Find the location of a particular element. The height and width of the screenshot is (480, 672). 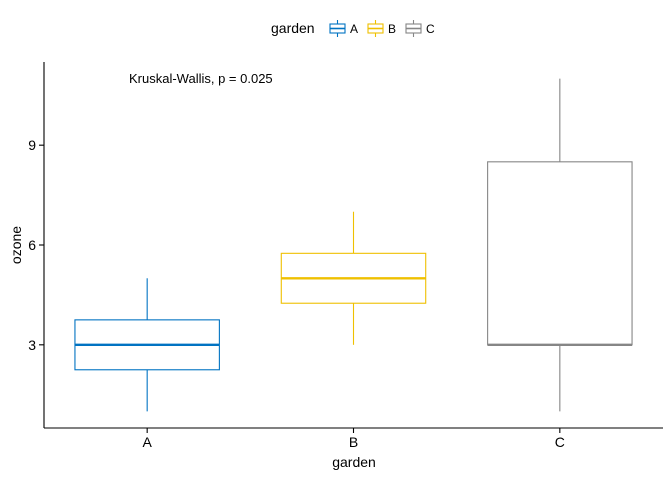

x-tick-label: A is located at coordinates (147, 442).